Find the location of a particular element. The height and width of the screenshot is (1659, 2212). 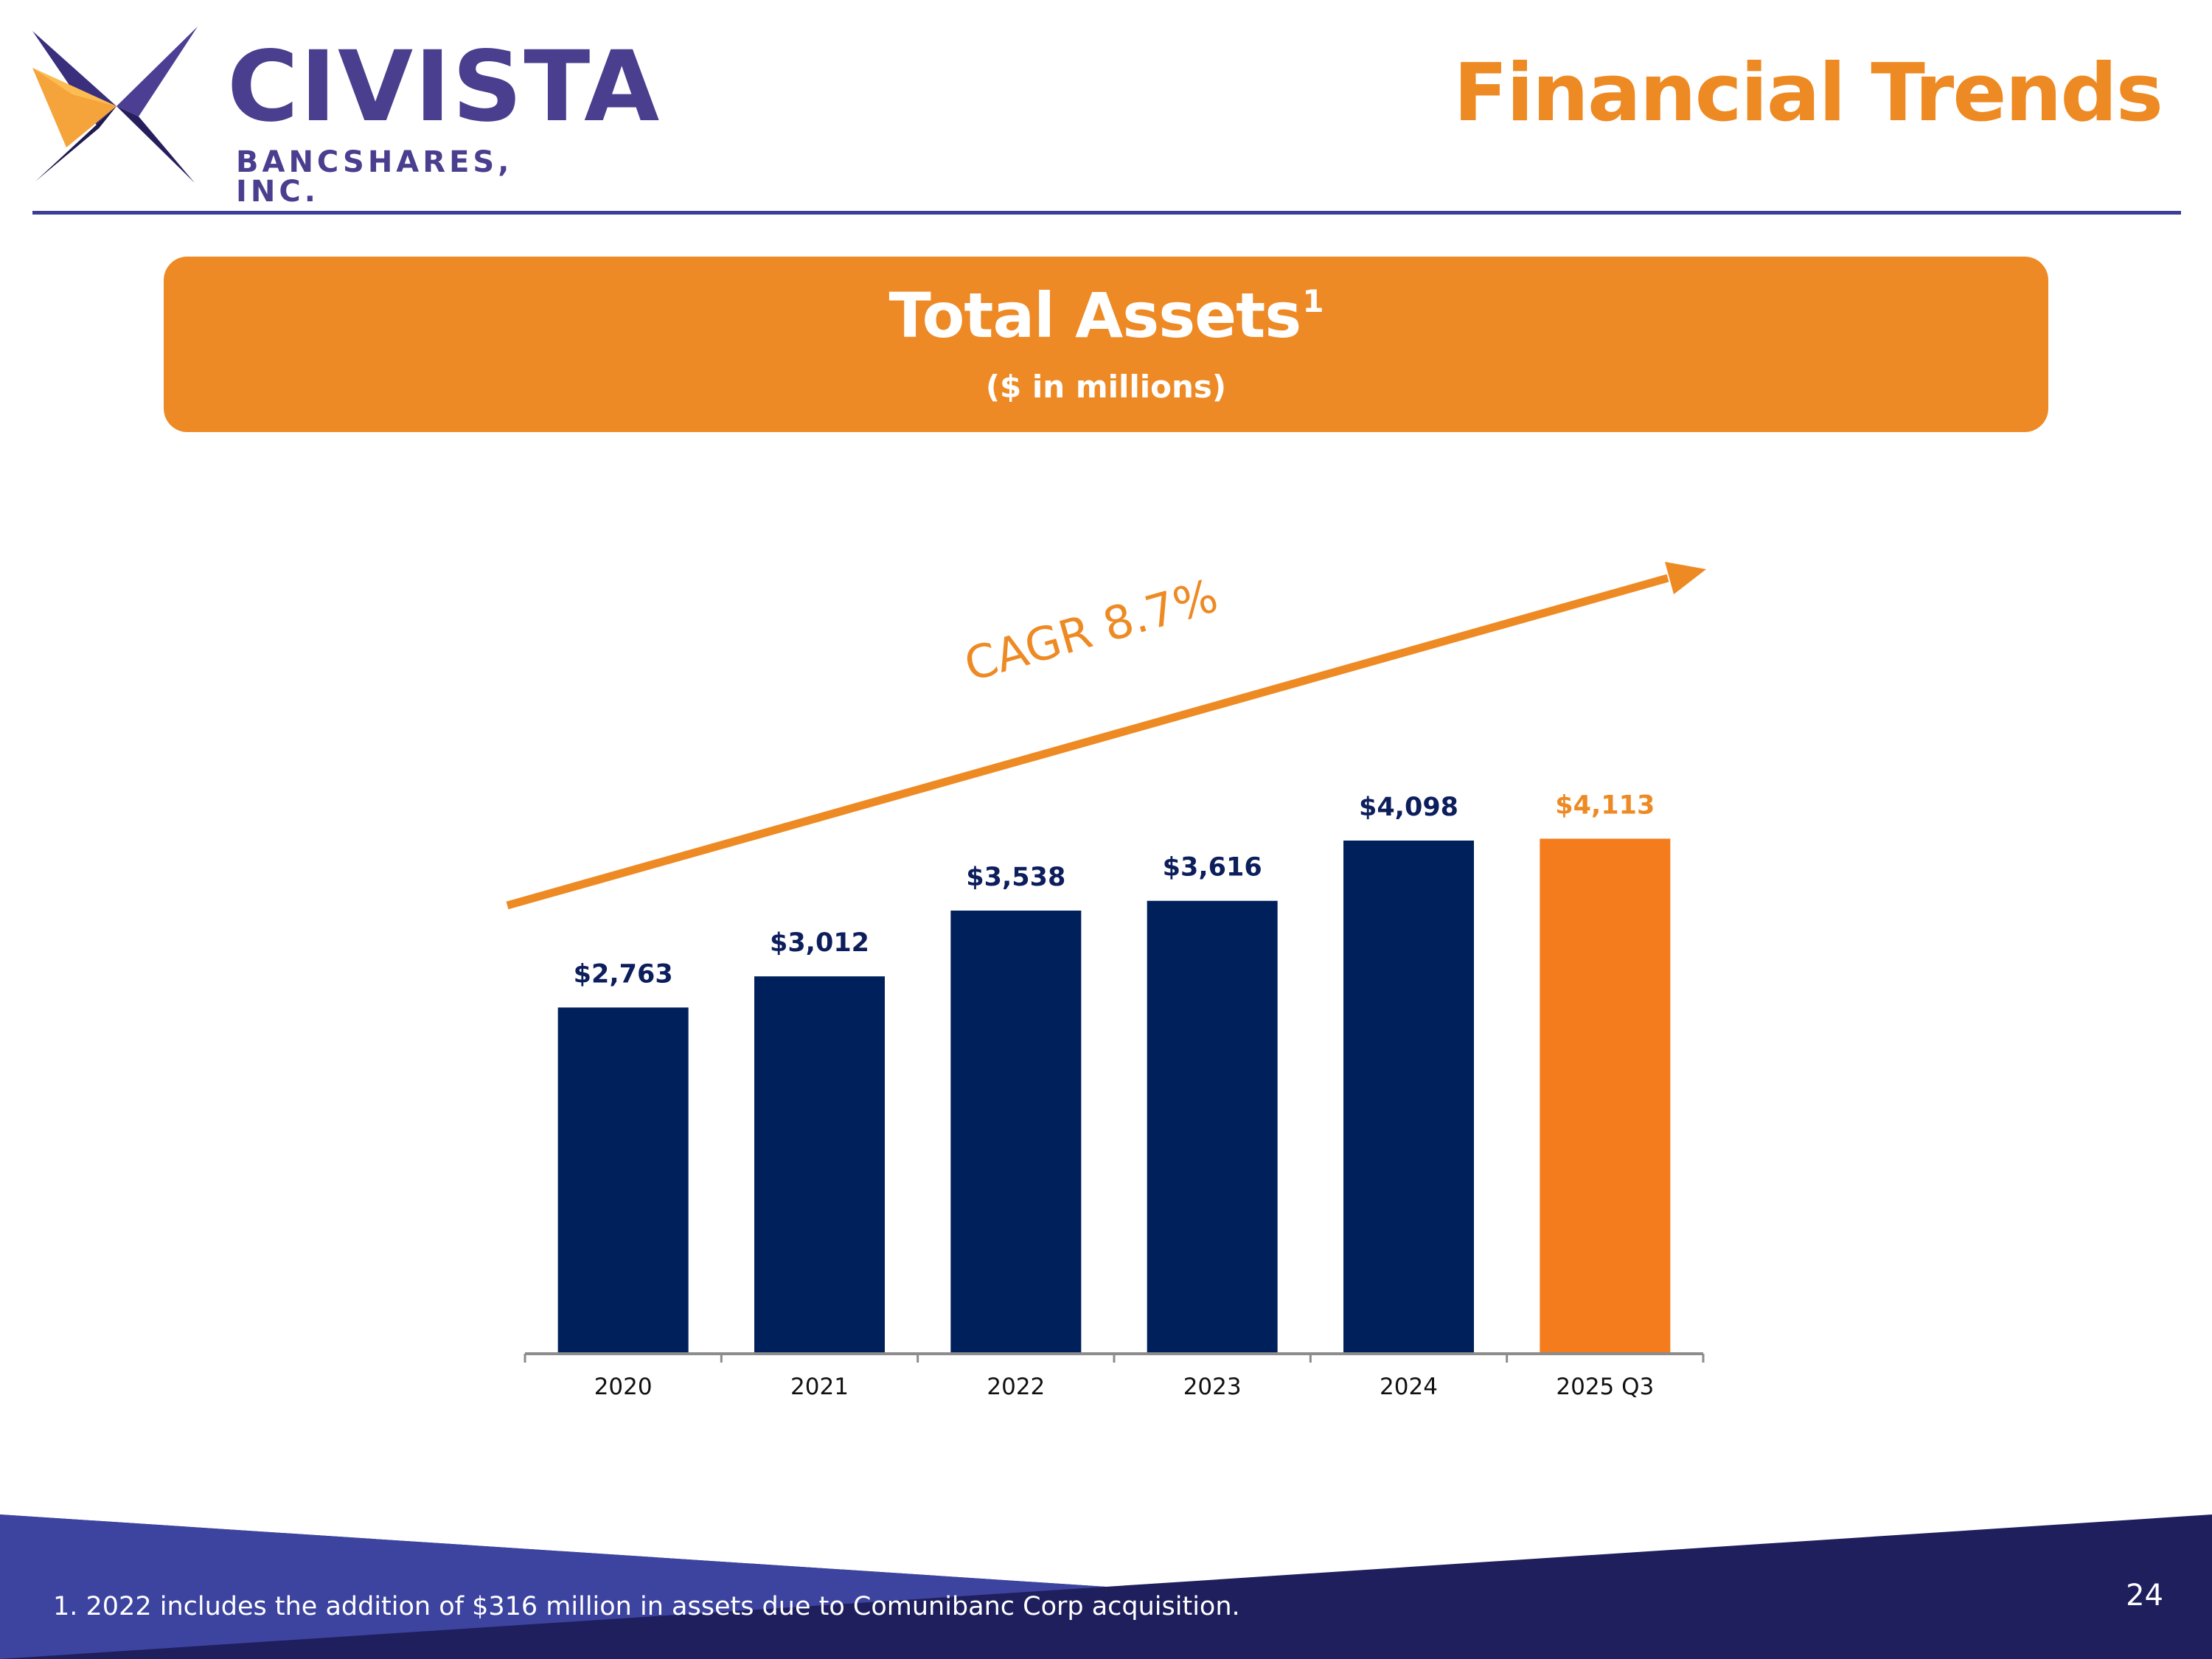

chart-title-text: Total Assets is located at coordinates (1094, 315).